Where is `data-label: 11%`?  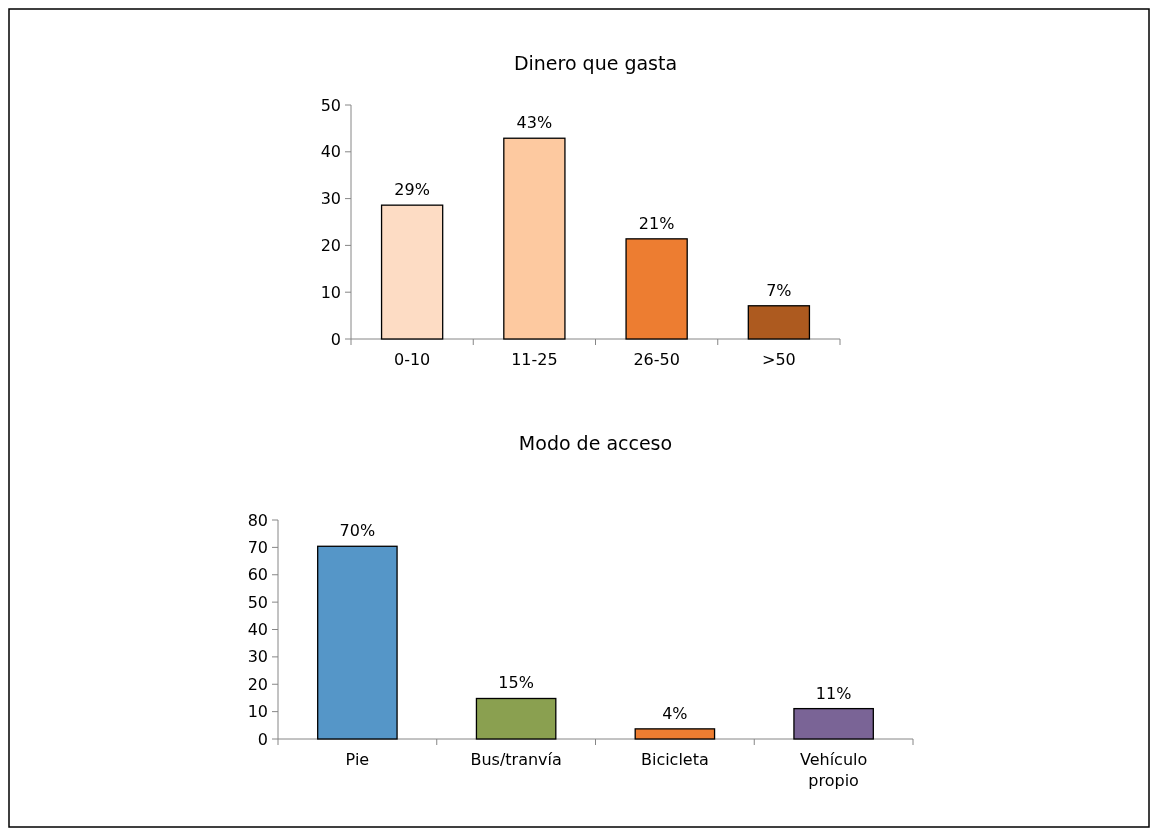
data-label: 11% is located at coordinates (833, 693).